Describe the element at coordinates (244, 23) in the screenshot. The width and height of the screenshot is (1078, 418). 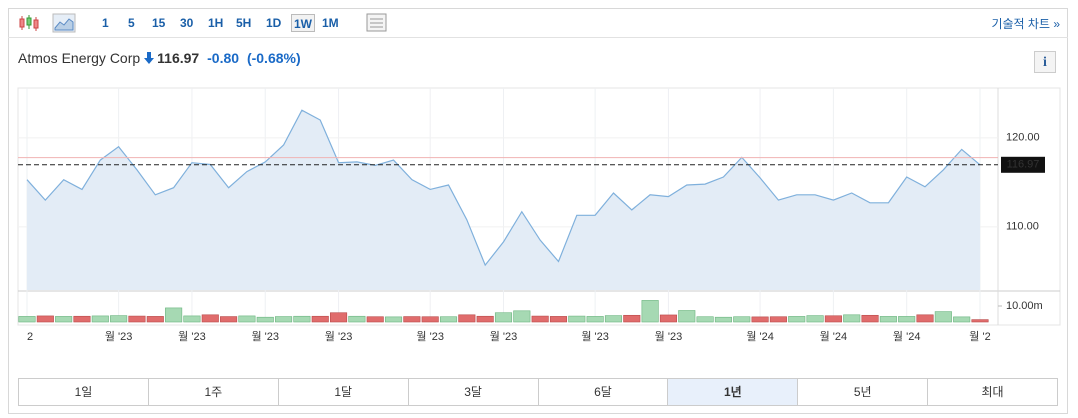
I see `interval-button: 5H` at that location.